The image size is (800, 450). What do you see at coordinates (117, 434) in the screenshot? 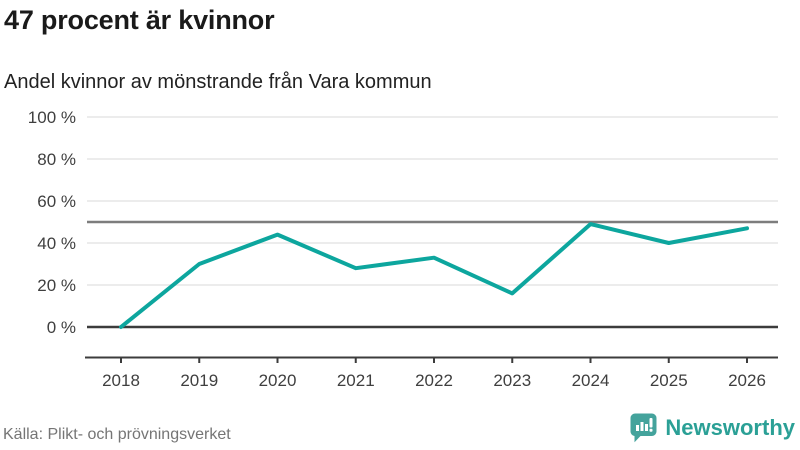
I see `source-note: Källa: Plikt- och prövningsverket` at bounding box center [117, 434].